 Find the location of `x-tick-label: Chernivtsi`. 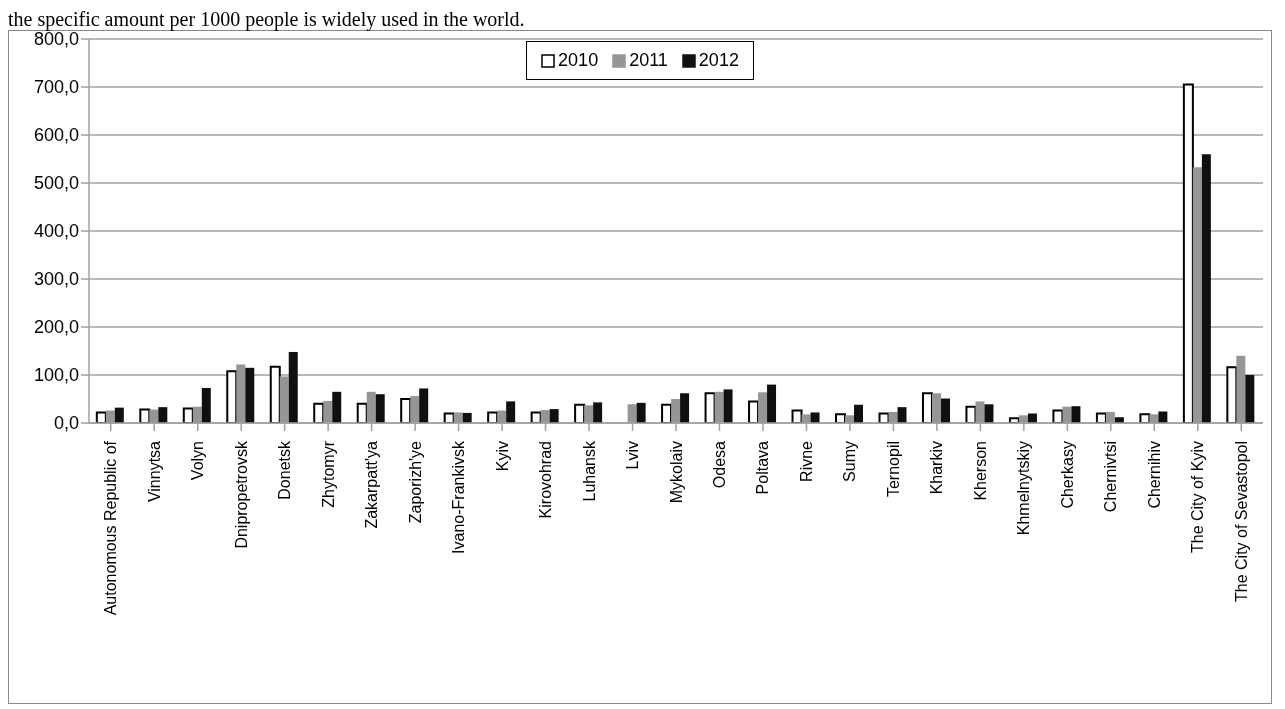

x-tick-label: Chernivtsi is located at coordinates (1111, 477).